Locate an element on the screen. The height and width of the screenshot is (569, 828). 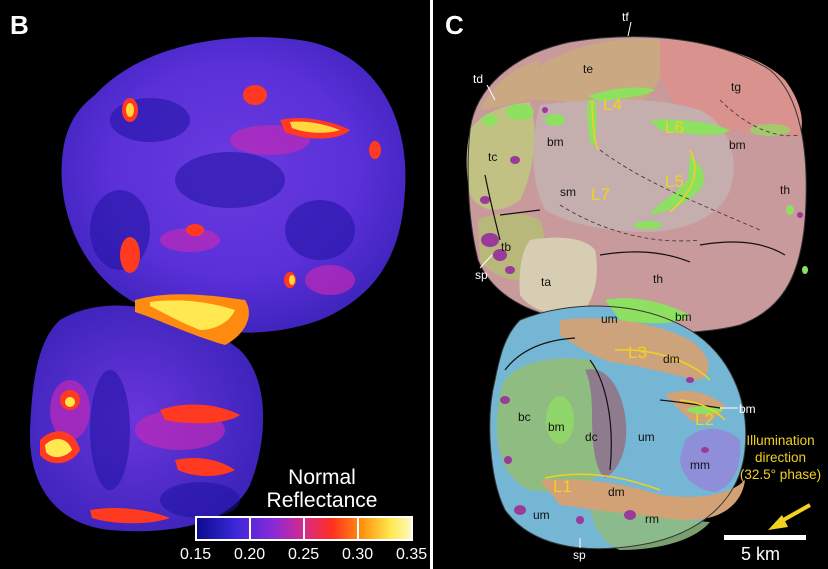
unit-label-td: td is located at coordinates (478, 79).